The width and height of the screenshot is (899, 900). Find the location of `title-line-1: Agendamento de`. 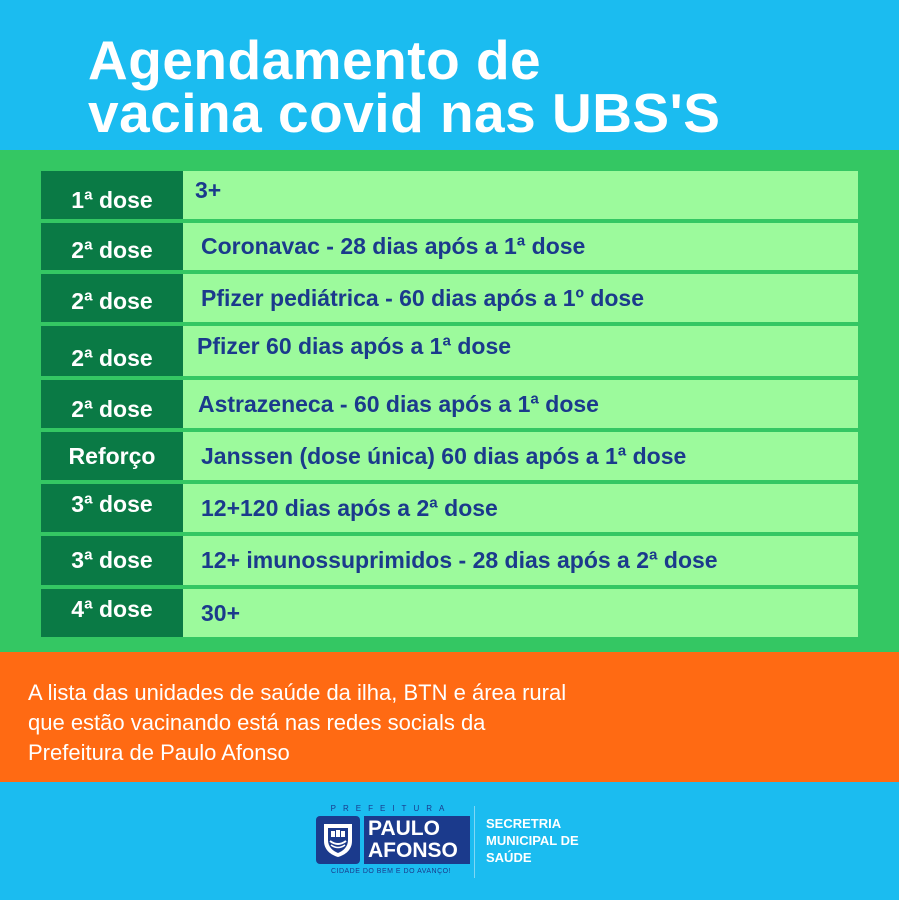

title-line-1: Agendamento de is located at coordinates (315, 60).